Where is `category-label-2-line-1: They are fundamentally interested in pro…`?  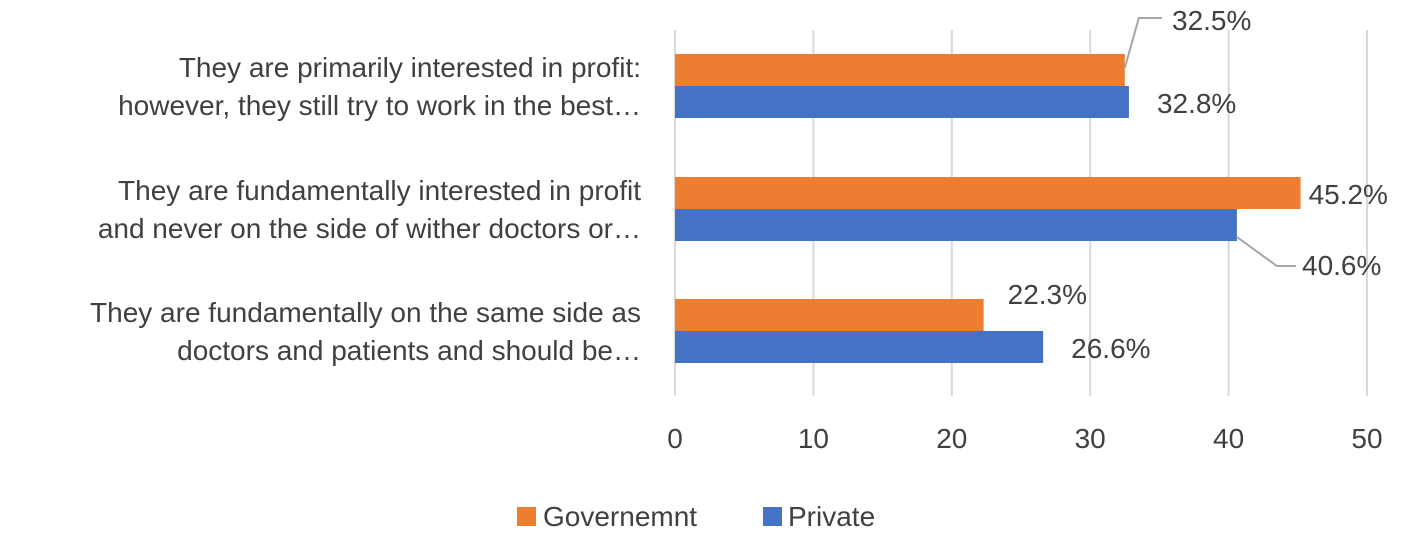
category-label-2-line-1: They are fundamentally interested in pro… is located at coordinates (379, 190).